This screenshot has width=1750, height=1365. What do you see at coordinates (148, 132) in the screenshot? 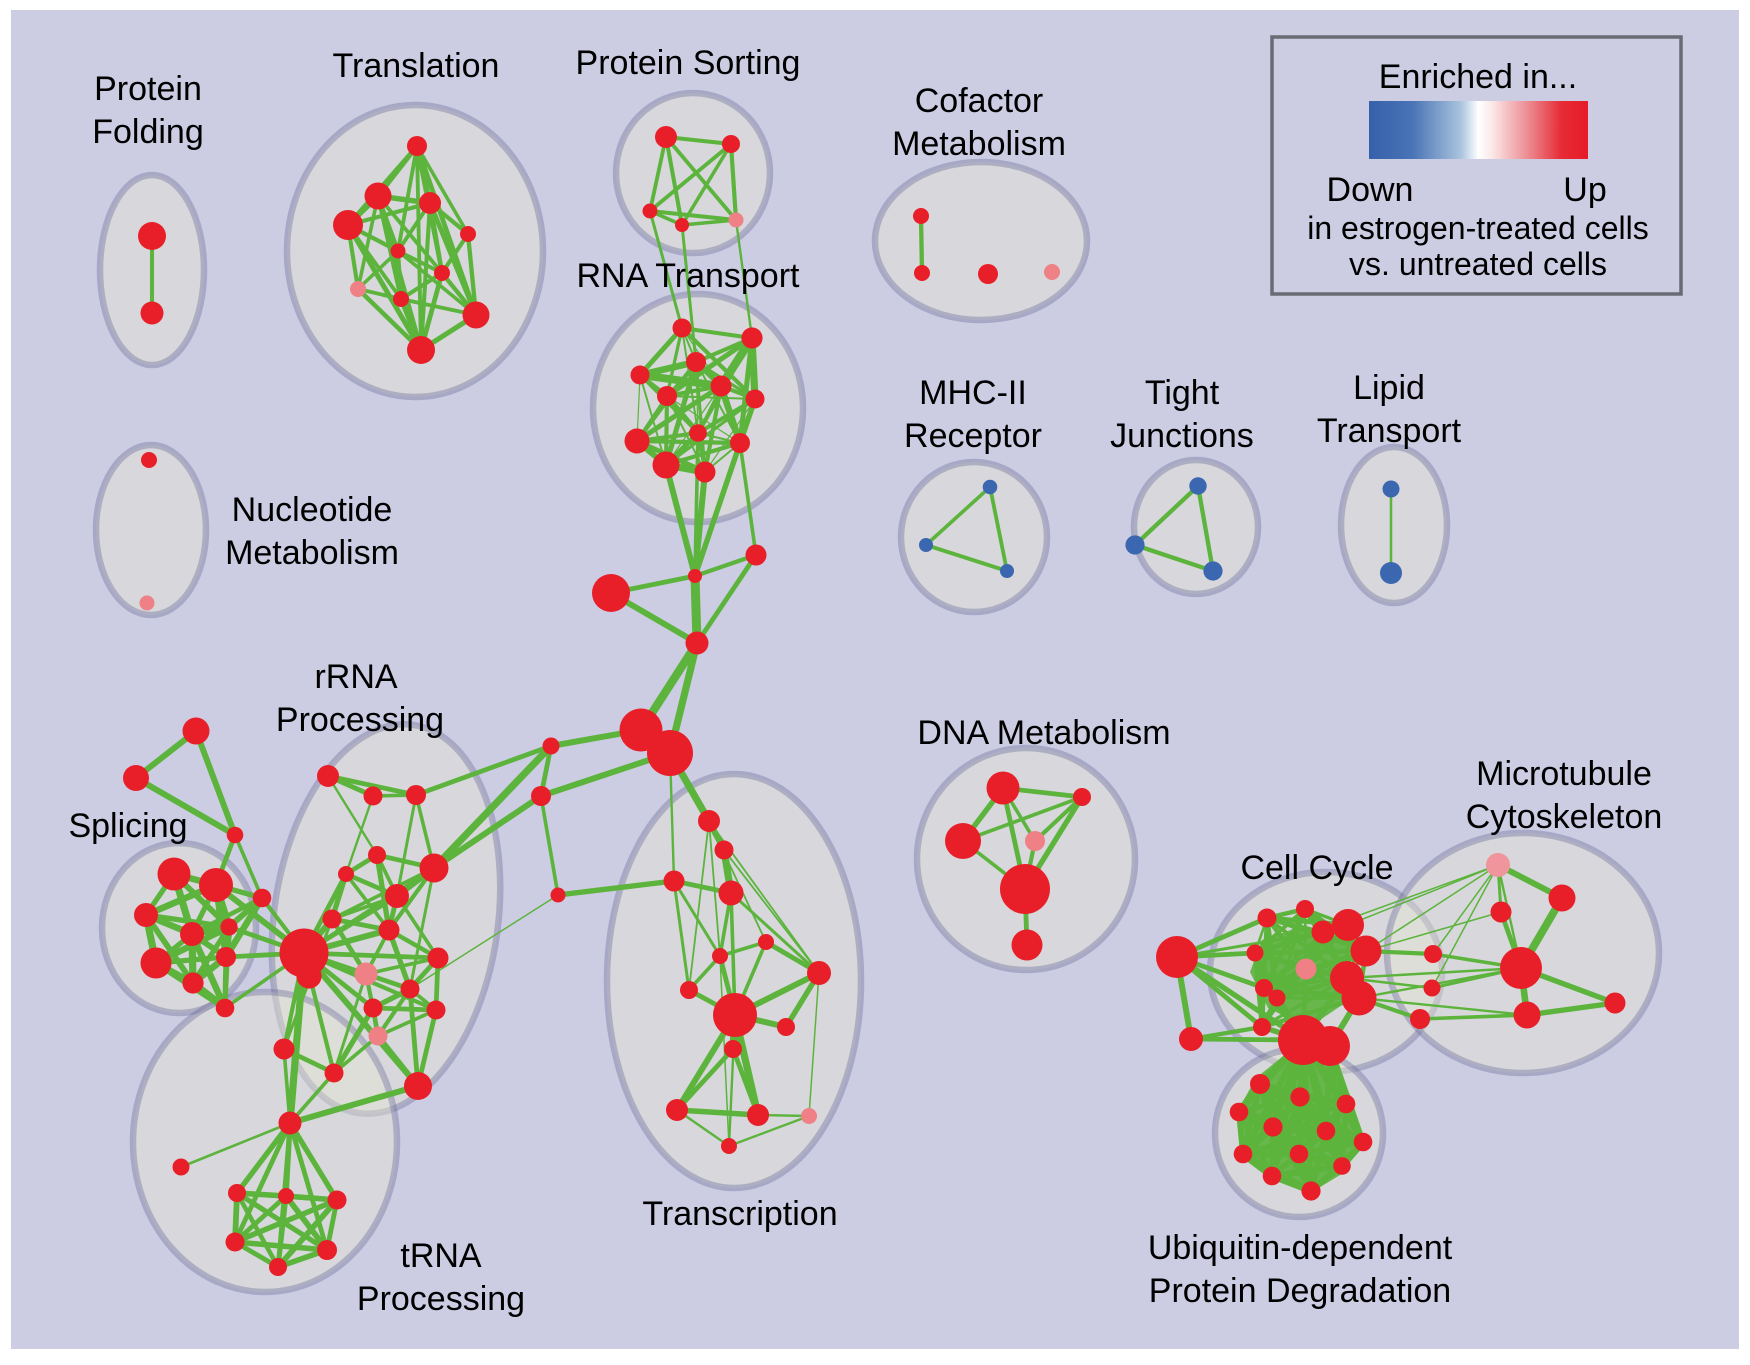
I see `svg-text: Folding` at bounding box center [148, 132].